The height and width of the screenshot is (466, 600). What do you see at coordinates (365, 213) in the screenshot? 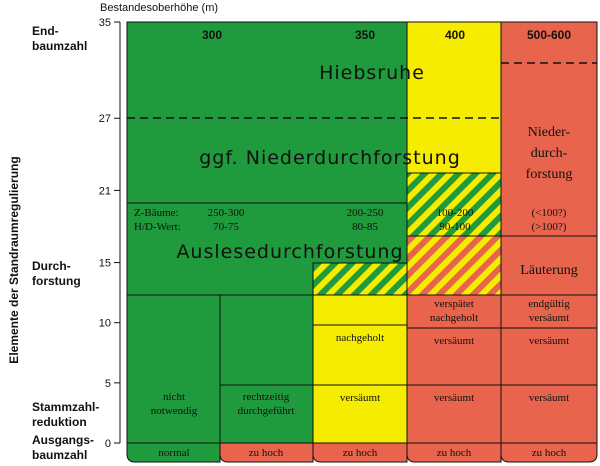
I see `target-value: 200-250` at bounding box center [365, 213].